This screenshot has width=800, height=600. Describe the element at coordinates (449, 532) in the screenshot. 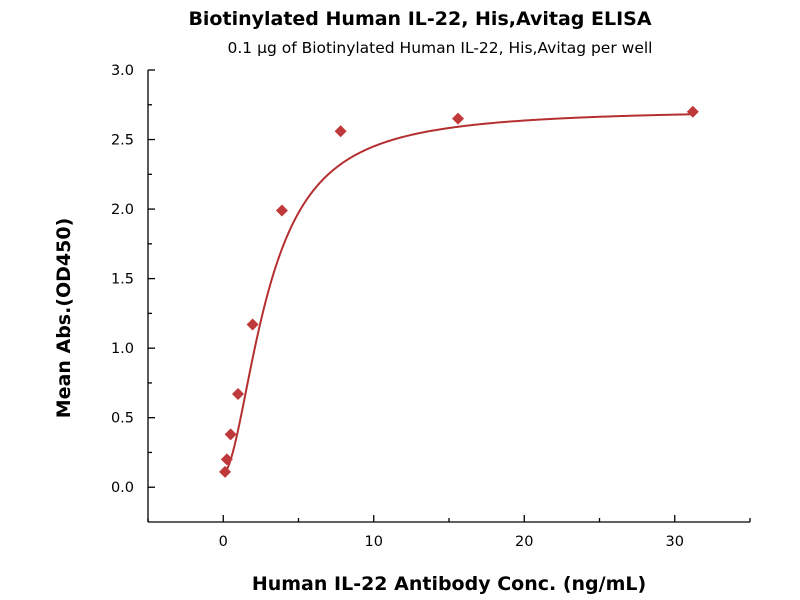

I see `x-axis: 0 10 20 30` at that location.